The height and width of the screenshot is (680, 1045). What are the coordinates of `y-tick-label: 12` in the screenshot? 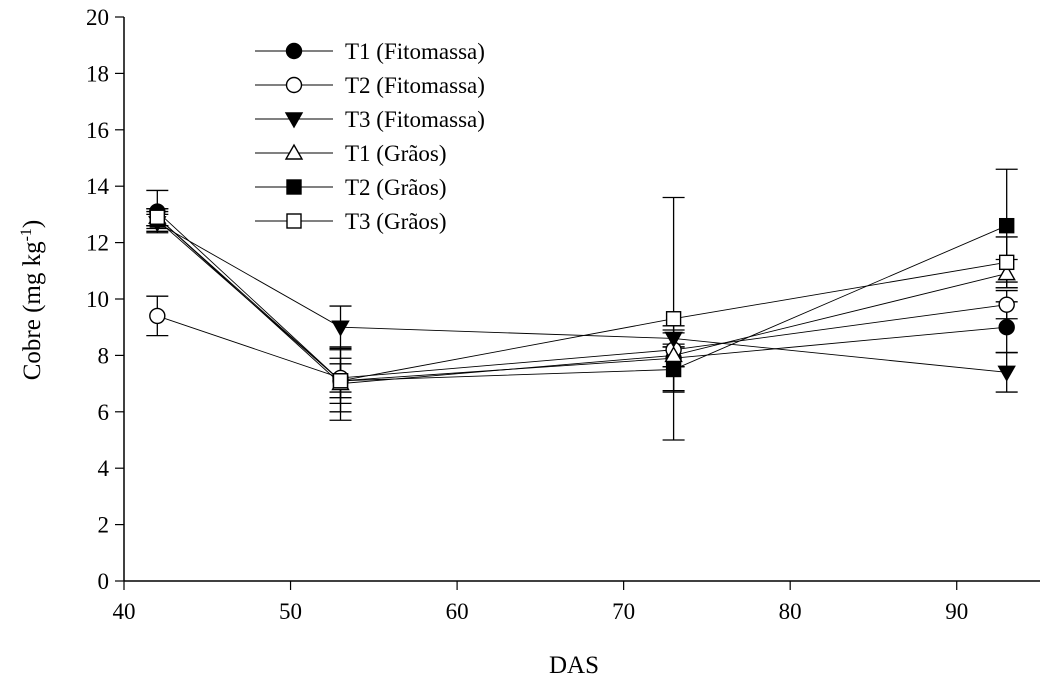 It's located at (97, 243).